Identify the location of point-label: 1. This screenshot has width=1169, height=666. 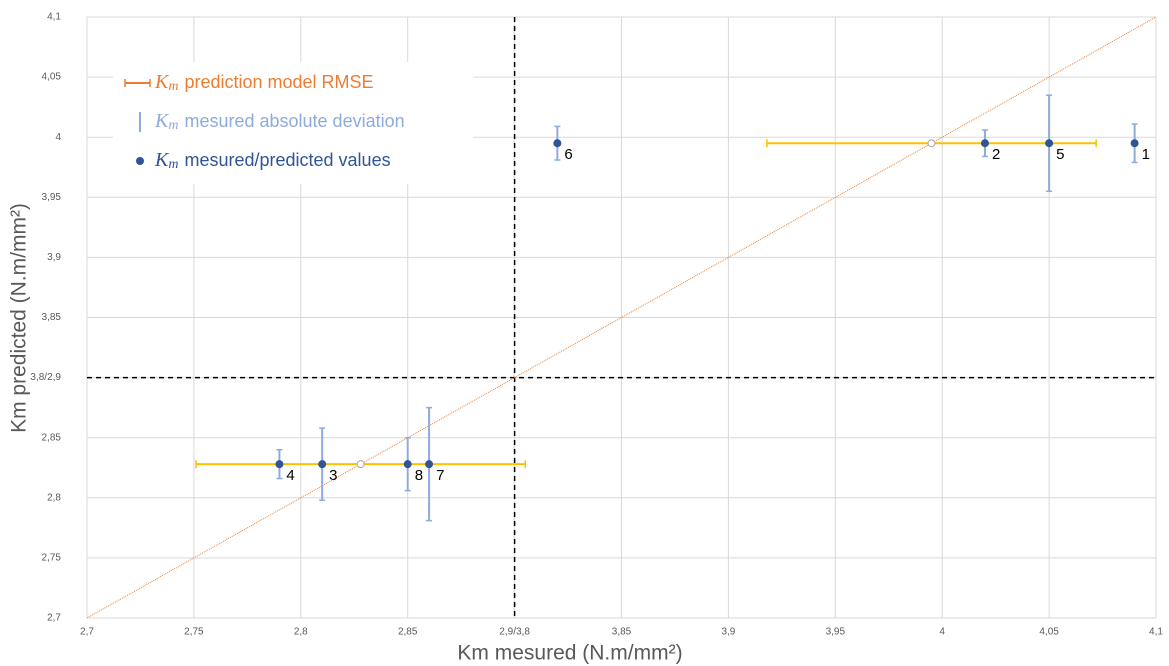
(1146, 154).